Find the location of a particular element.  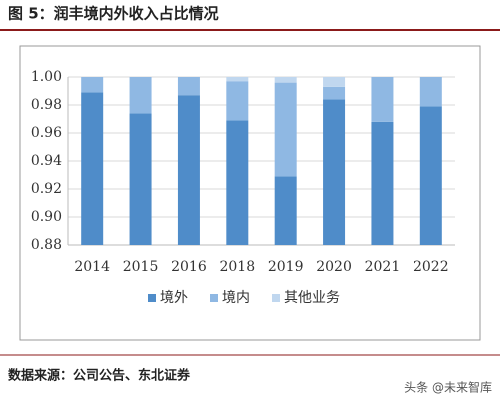

y-tick-label: 0.98 is located at coordinates (46, 105).